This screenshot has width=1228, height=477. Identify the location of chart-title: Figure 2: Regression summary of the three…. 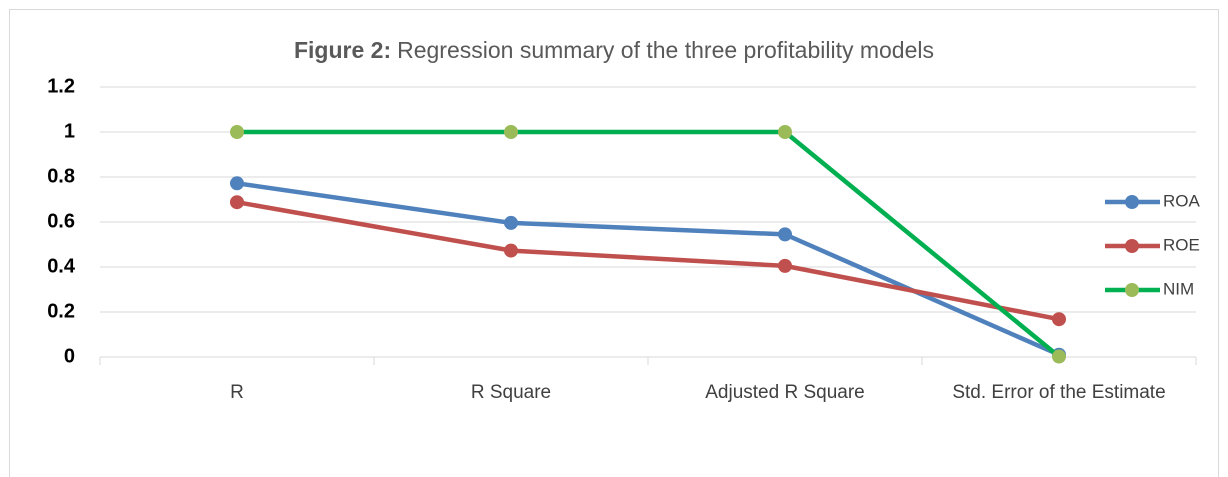
(614, 50).